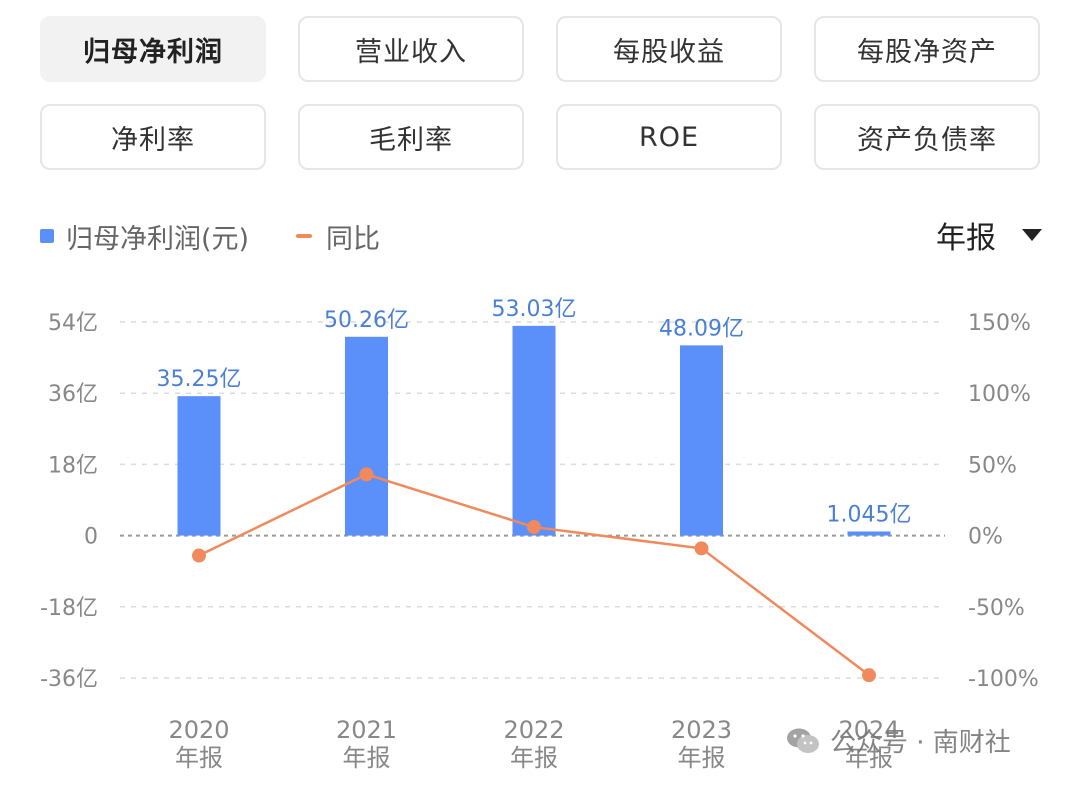  What do you see at coordinates (999, 323) in the screenshot?
I see `y-right-tick: 150%` at bounding box center [999, 323].